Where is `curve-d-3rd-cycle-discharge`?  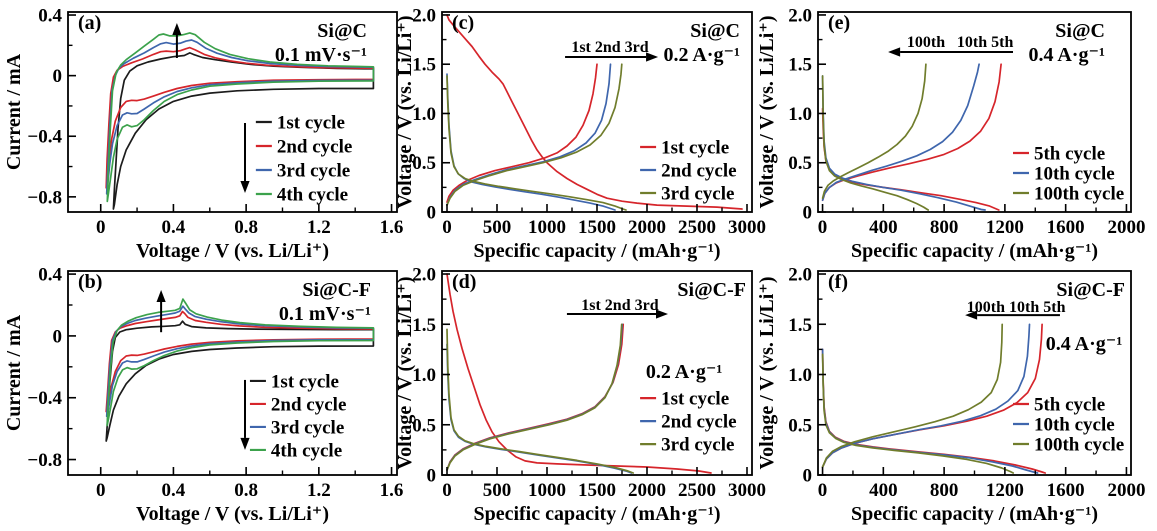 curve-d-3rd-cycle-discharge is located at coordinates (540, 401).